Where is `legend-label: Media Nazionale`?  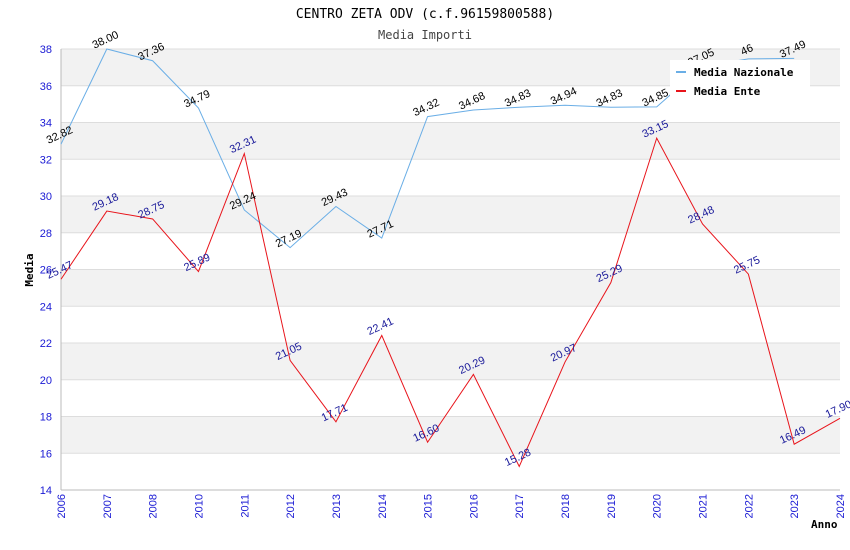 legend-label: Media Nazionale is located at coordinates (744, 72).